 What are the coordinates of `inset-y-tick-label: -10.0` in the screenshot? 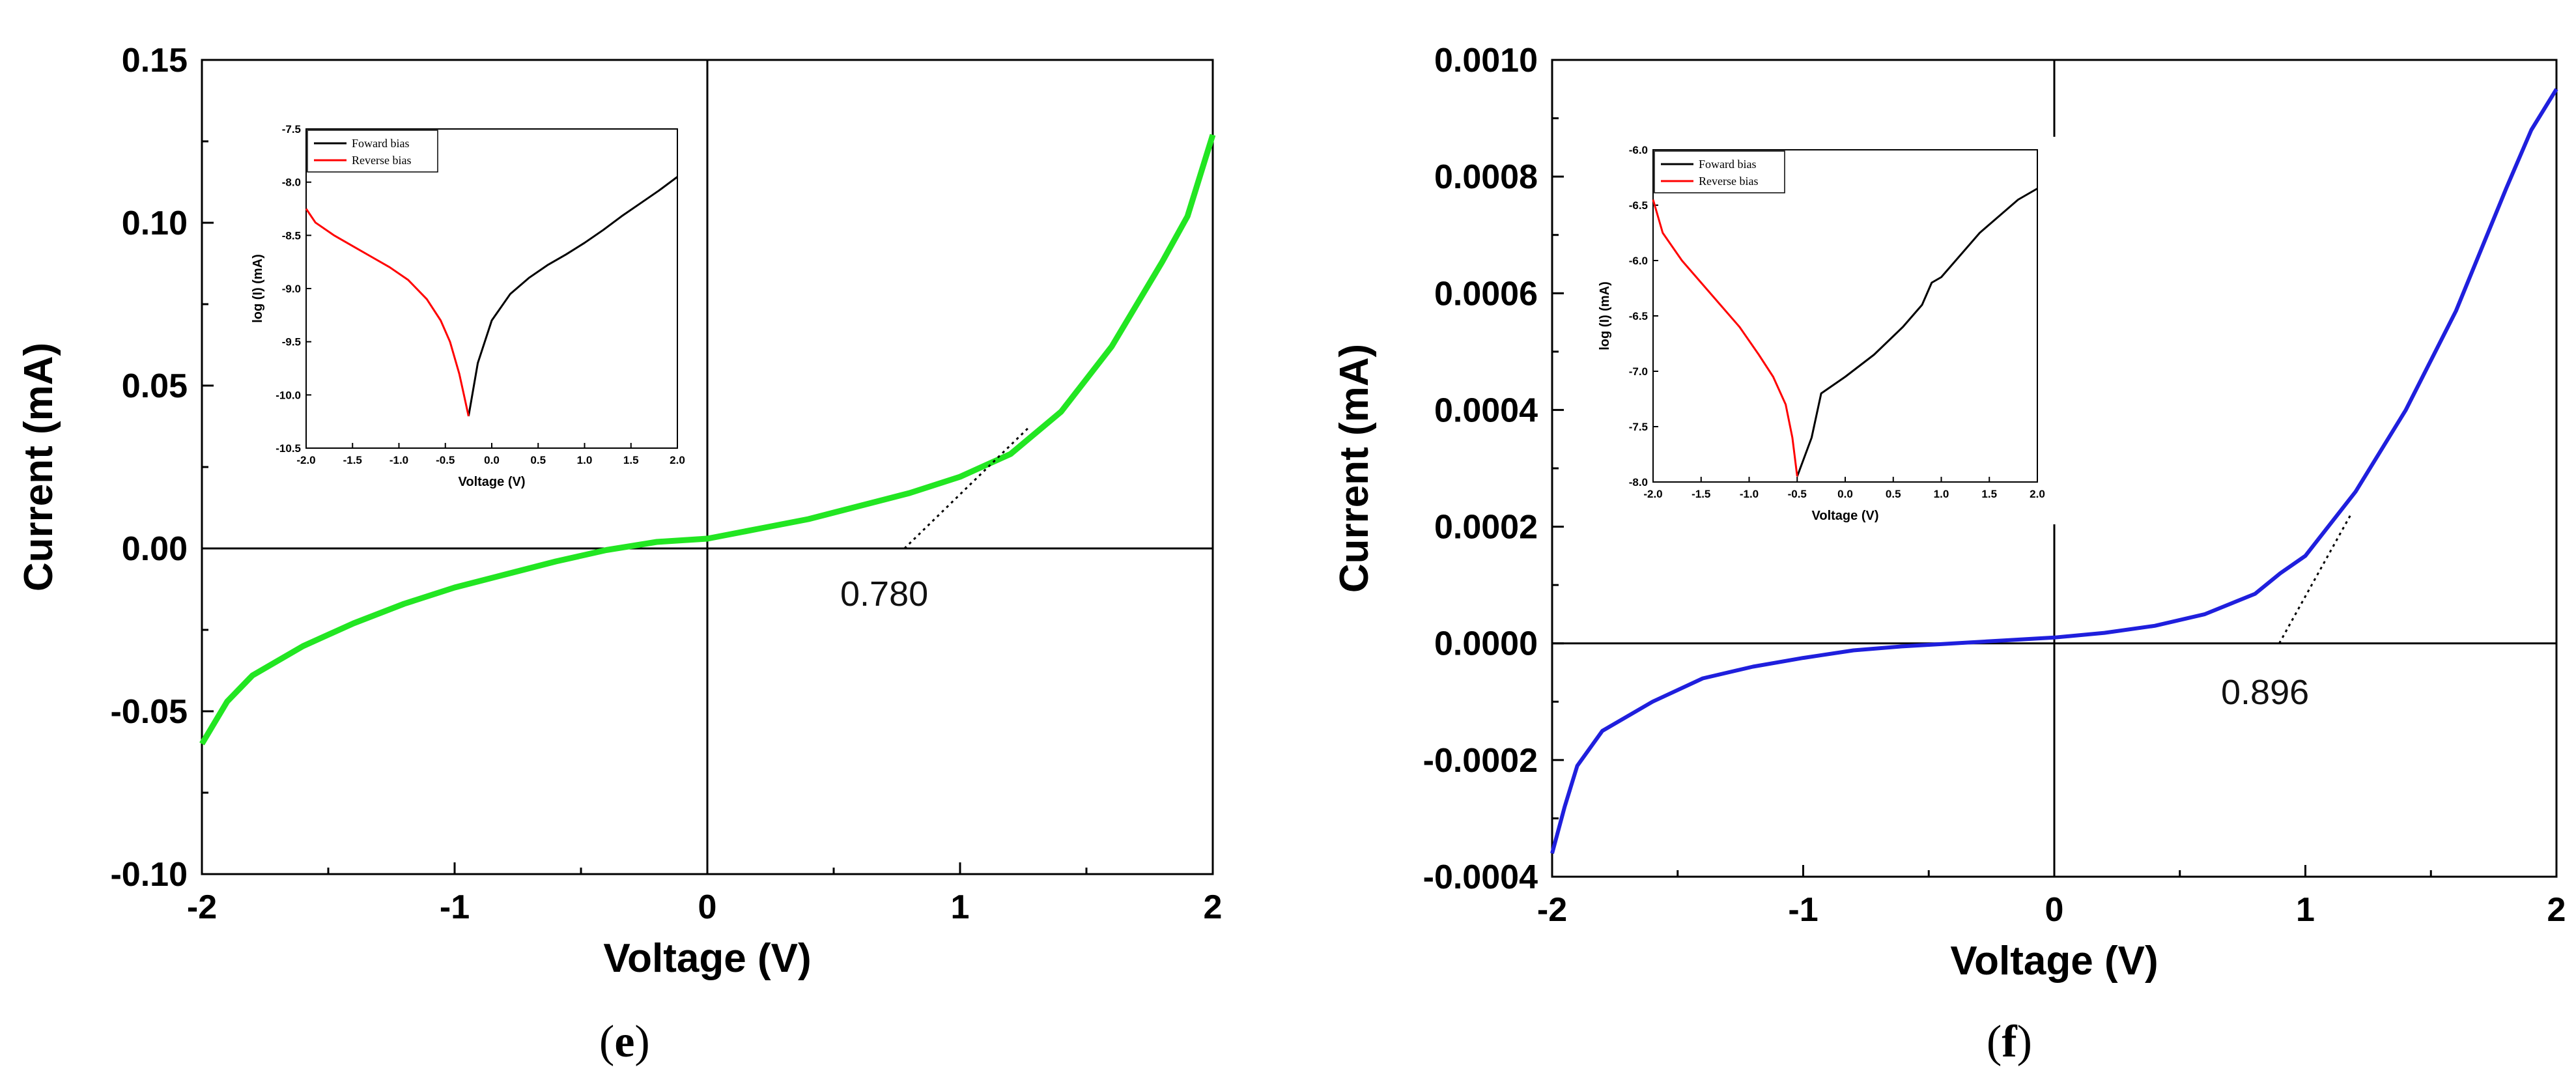 It's located at (288, 395).